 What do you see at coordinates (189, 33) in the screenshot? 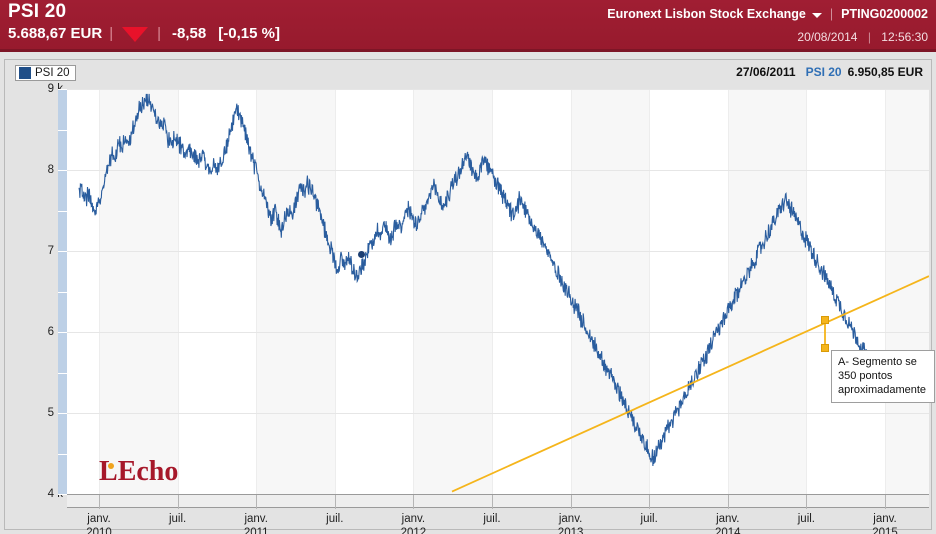
I see `price-change: -8,58` at bounding box center [189, 33].